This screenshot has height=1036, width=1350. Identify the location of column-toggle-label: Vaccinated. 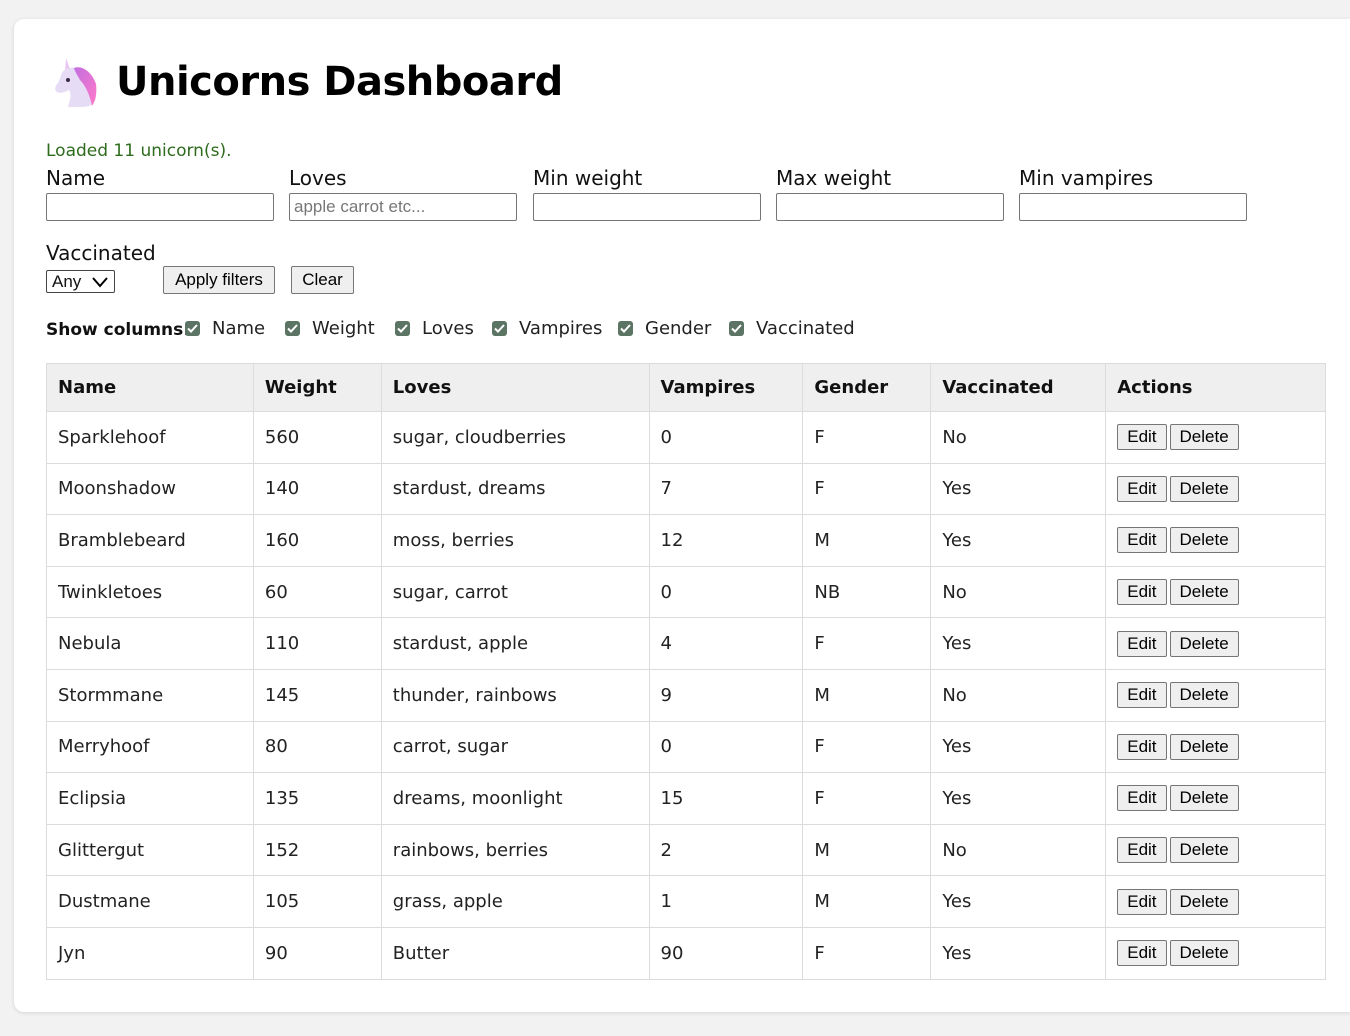
(805, 328).